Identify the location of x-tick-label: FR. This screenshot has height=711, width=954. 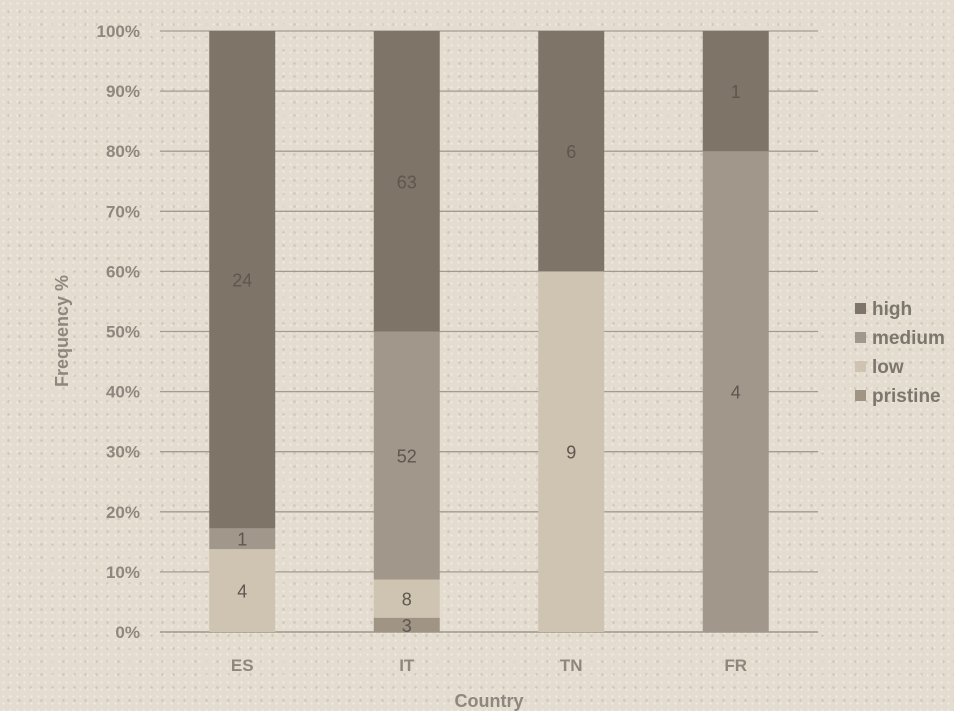
(735, 665).